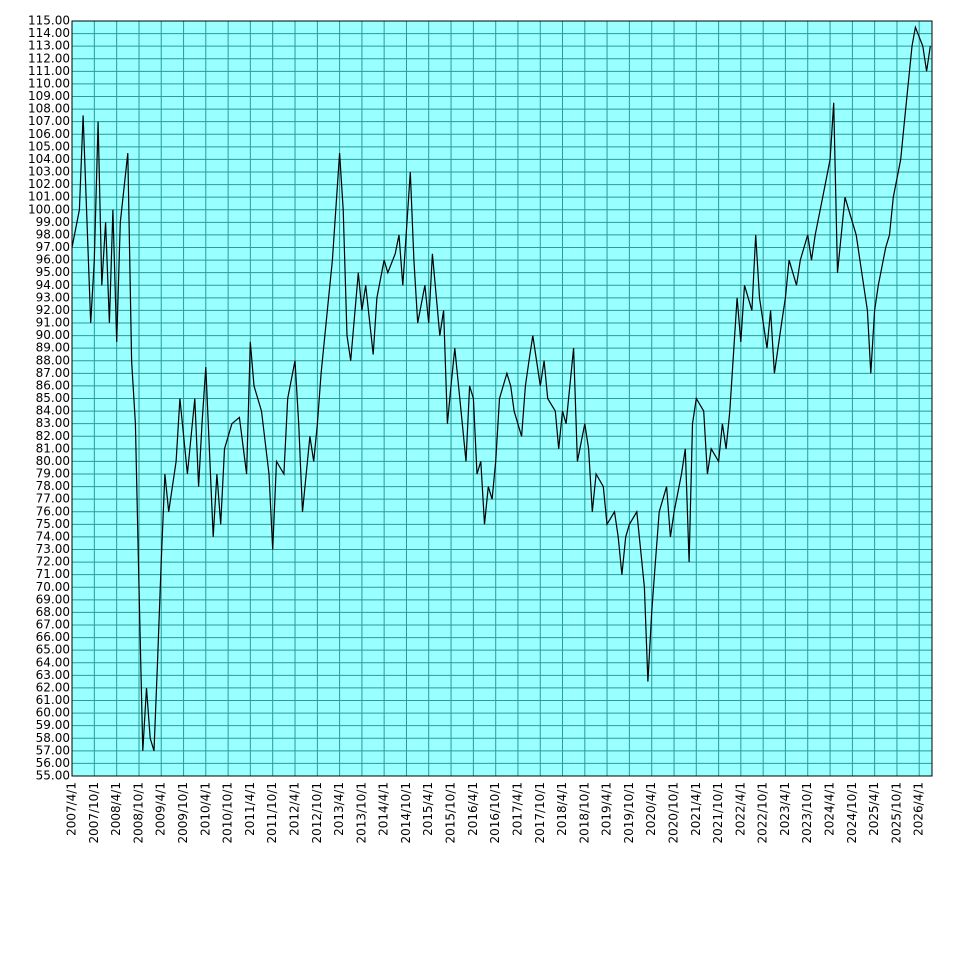  What do you see at coordinates (53, 310) in the screenshot?
I see `y-tick-label: 92.00` at bounding box center [53, 310].